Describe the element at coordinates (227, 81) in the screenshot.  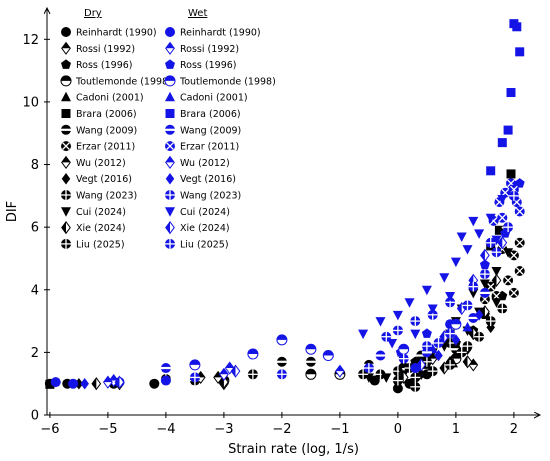
I see `legend-label-wet: Toutlemonde (1998)` at that location.